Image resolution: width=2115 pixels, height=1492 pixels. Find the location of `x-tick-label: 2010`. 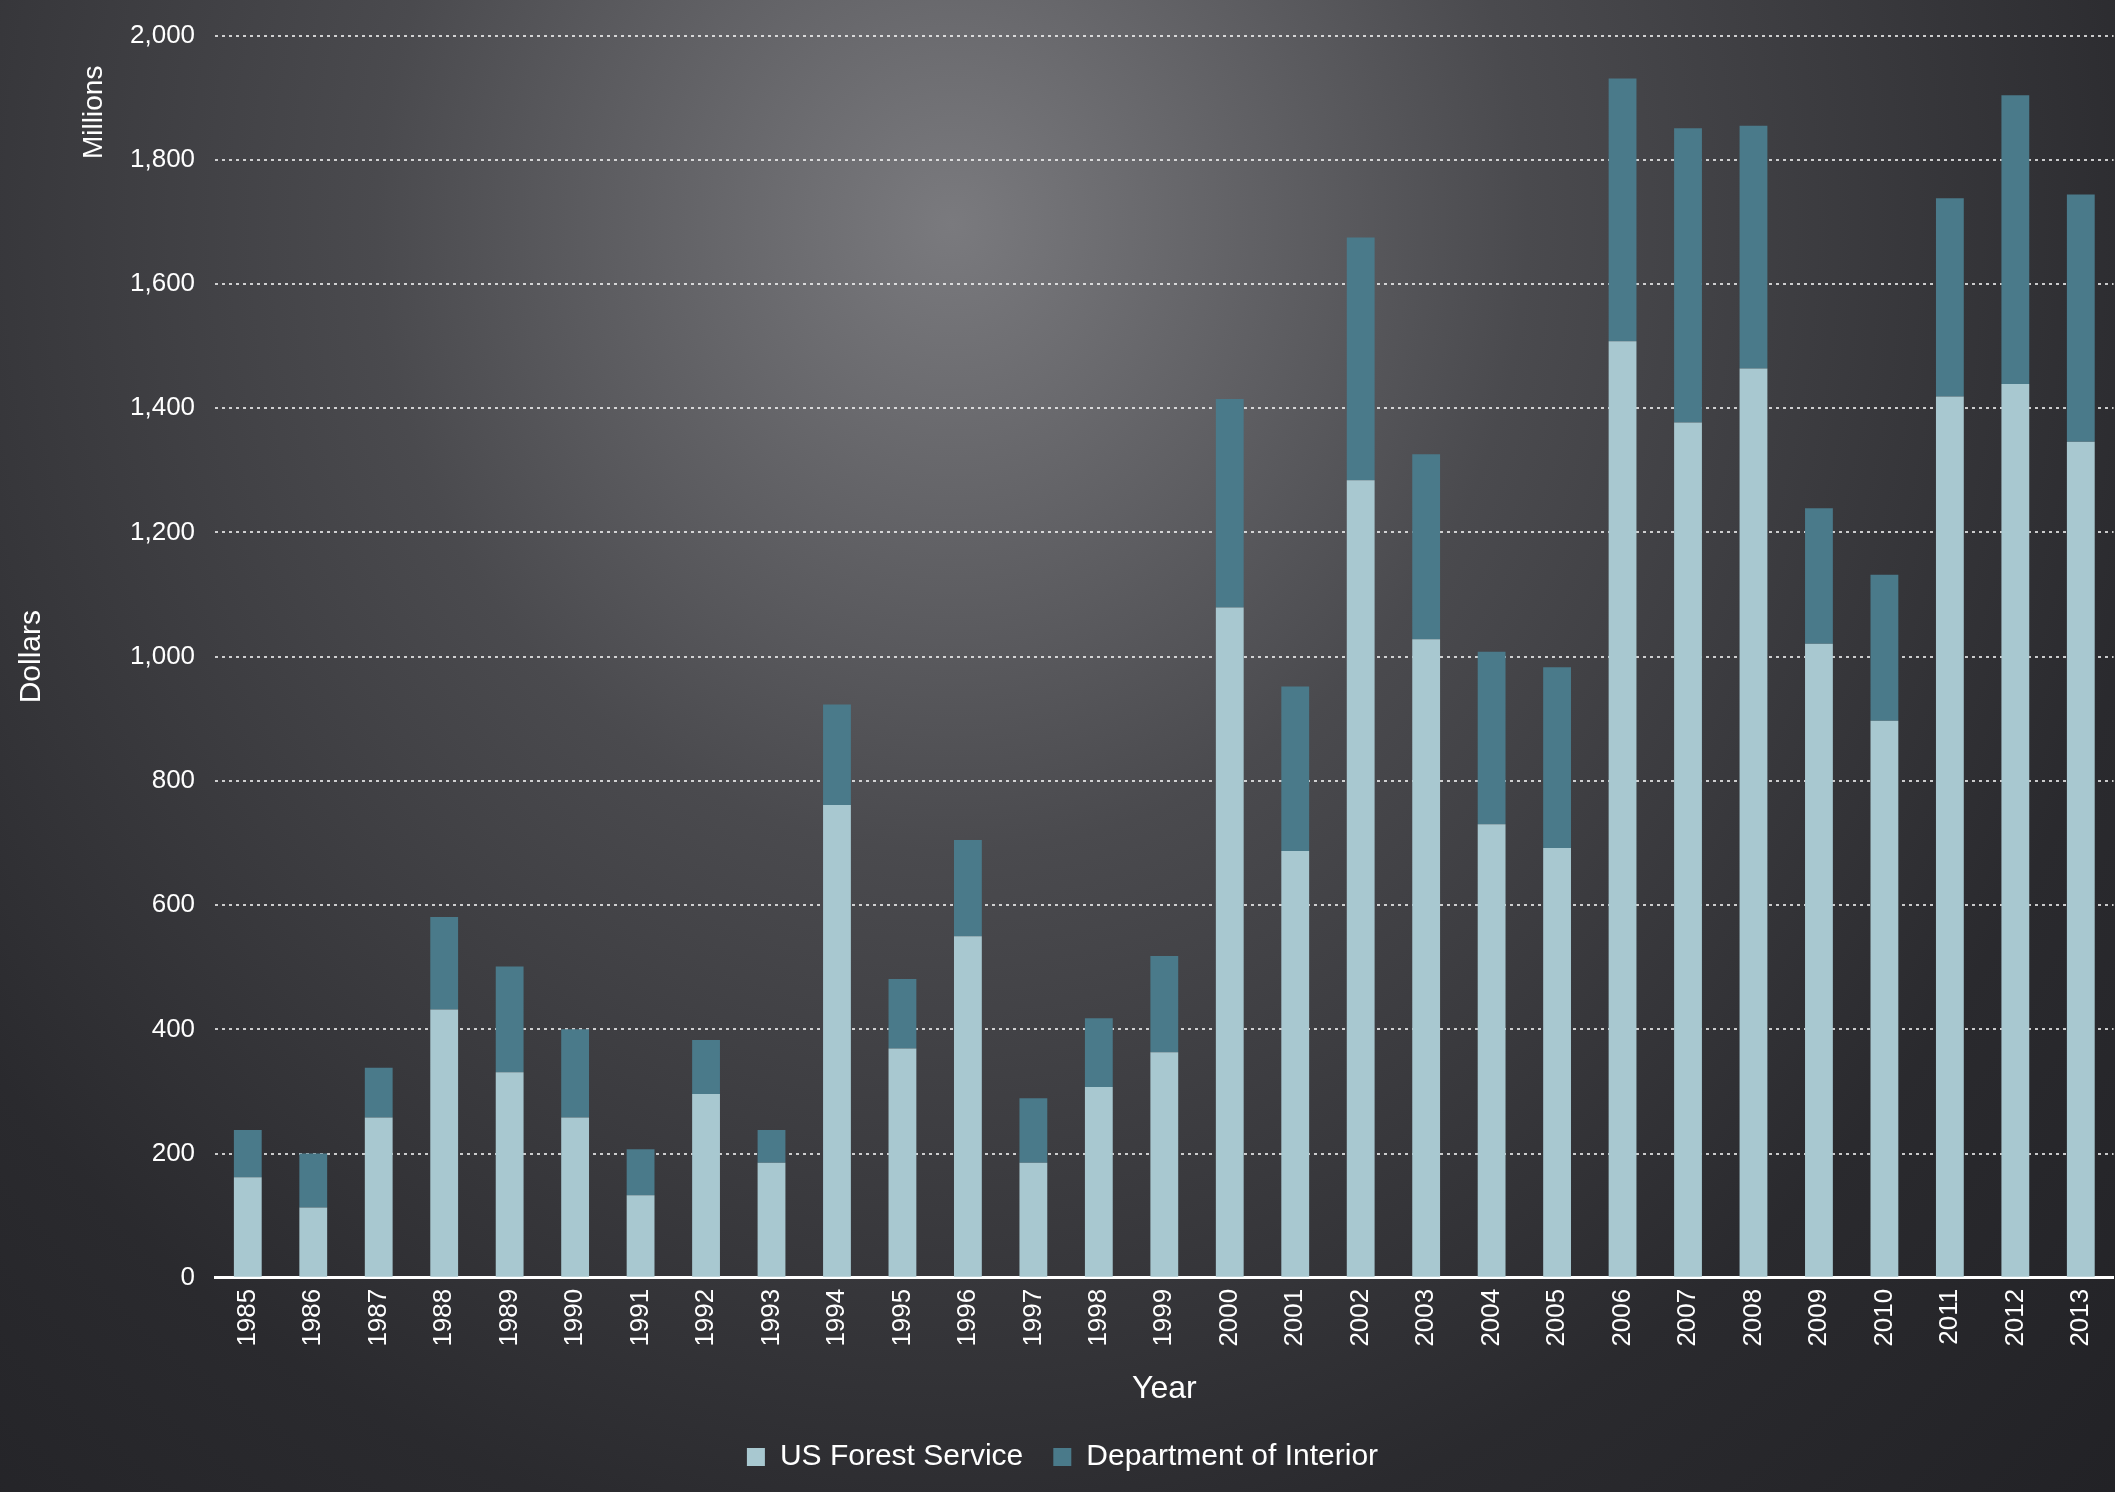

x-tick-label: 2010 is located at coordinates (1882, 1317).